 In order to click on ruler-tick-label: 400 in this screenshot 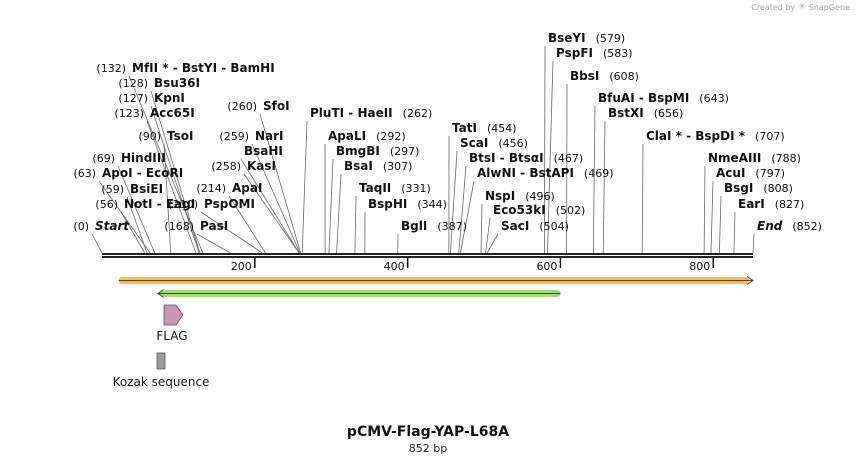, I will do `click(394, 266)`.